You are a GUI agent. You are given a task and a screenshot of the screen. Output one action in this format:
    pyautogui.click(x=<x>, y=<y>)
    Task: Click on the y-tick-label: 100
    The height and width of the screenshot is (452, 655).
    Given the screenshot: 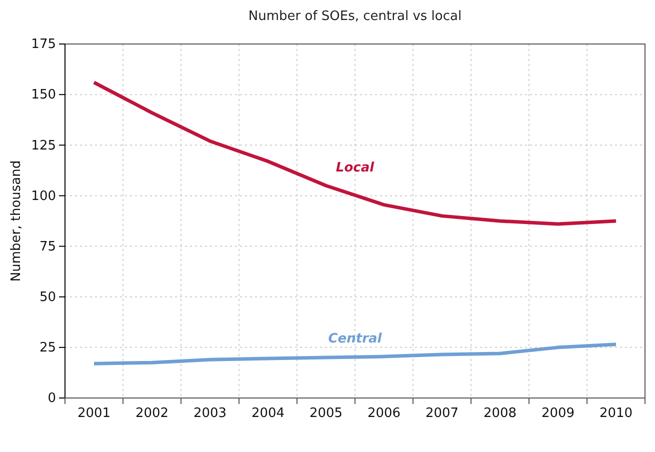 What is the action you would take?
    pyautogui.click(x=43, y=196)
    